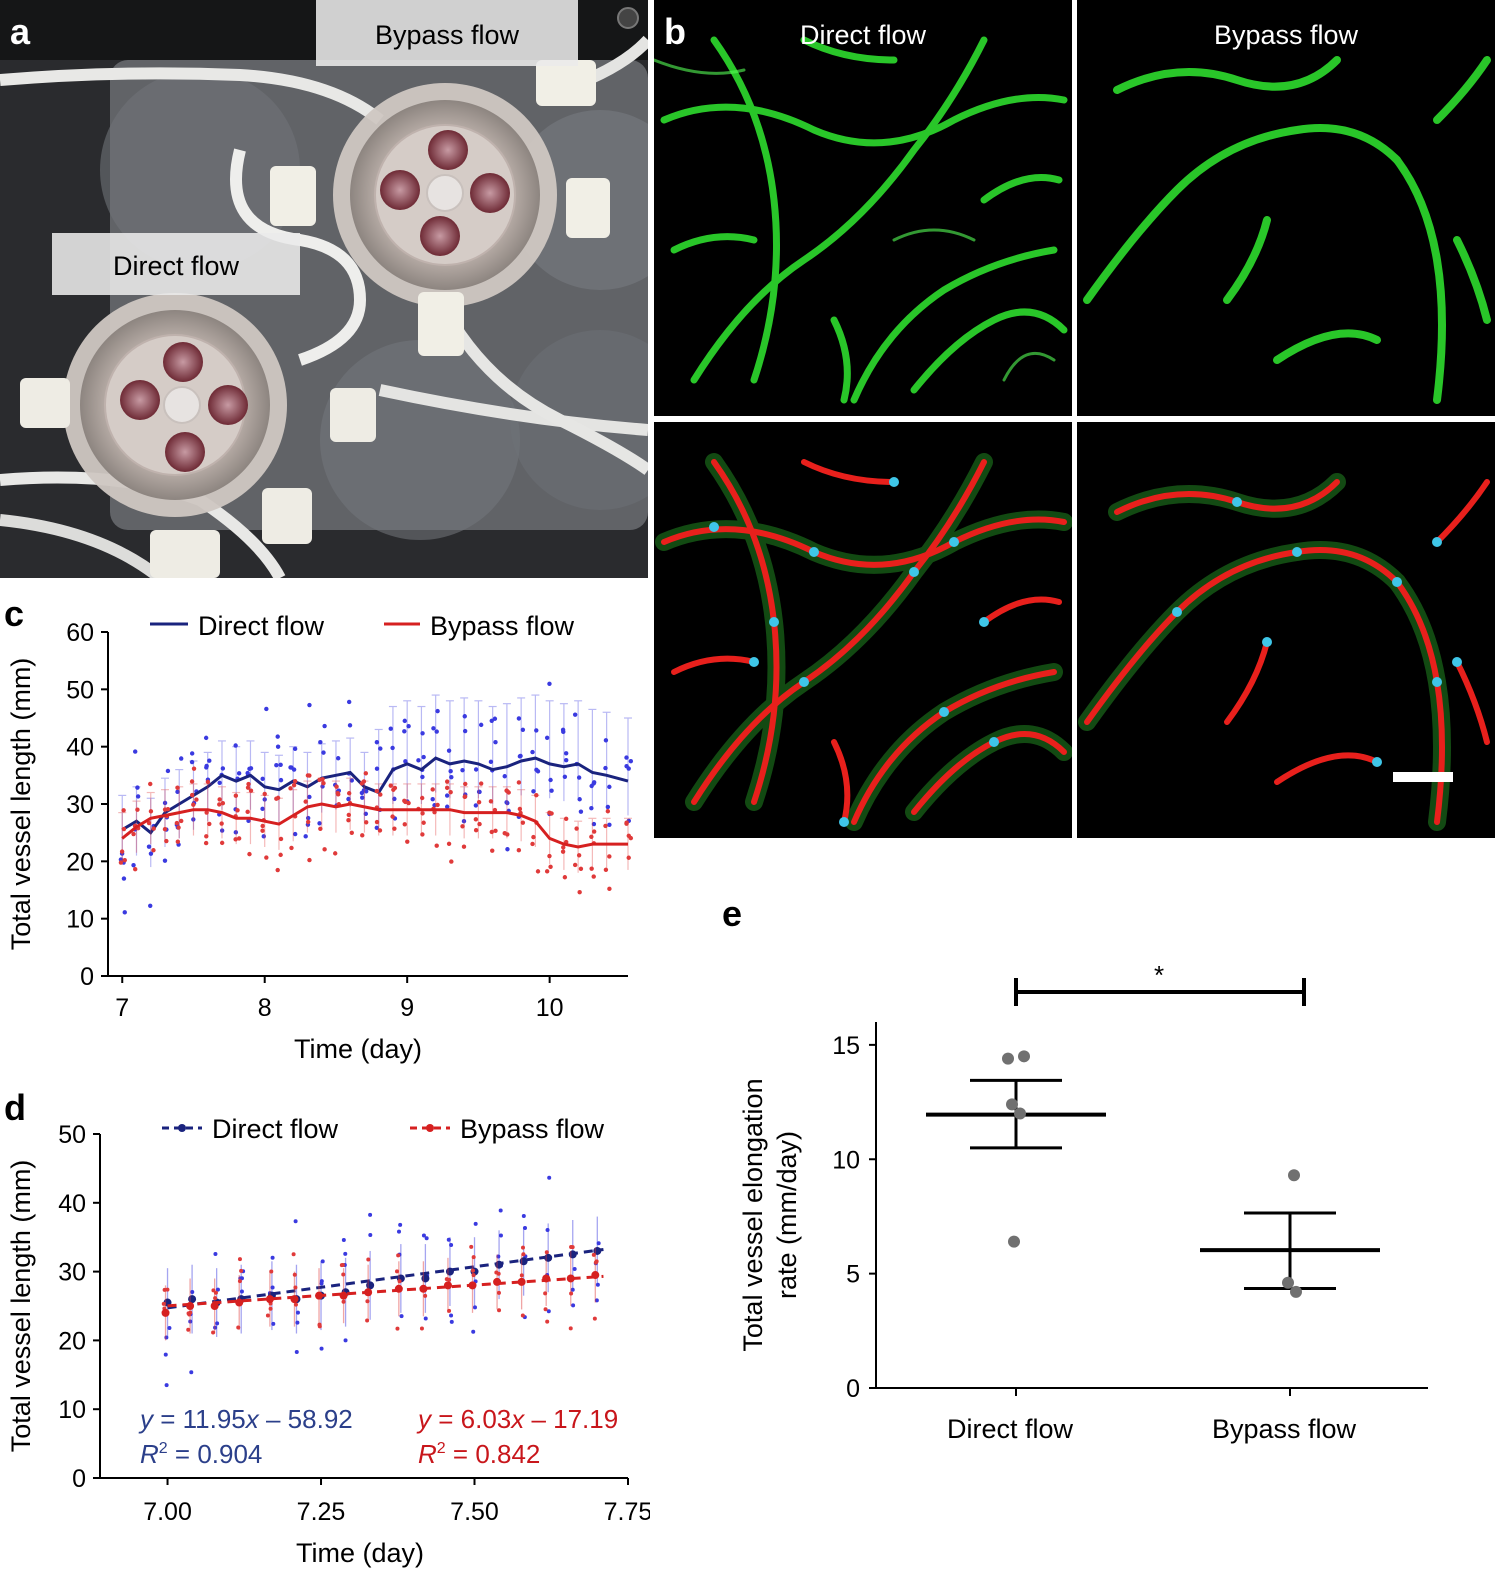 The image size is (1508, 1582). I want to click on micro-direct-raw: Direct flow, so click(863, 208).